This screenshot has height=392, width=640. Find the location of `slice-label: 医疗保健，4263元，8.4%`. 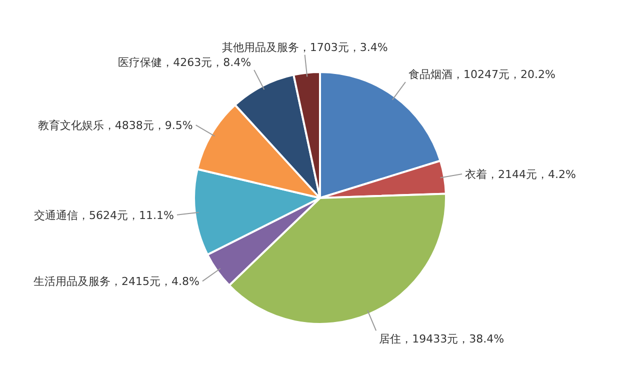

slice-label: 医疗保健，4263元，8.4% is located at coordinates (185, 62).